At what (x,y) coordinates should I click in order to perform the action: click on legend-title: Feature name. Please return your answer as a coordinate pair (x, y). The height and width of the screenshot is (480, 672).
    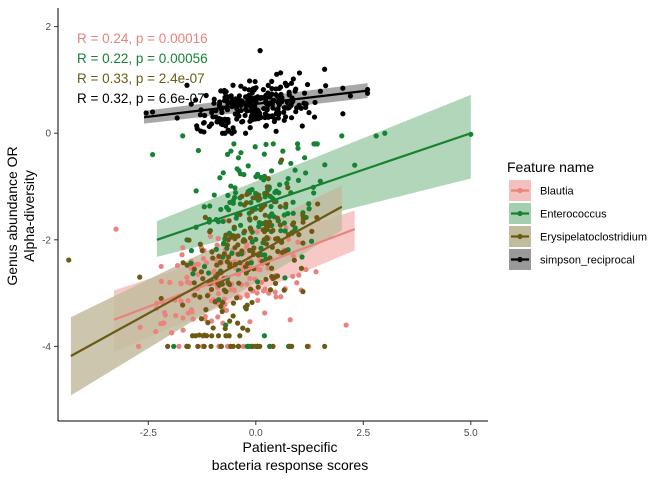
    Looking at the image, I should click on (550, 167).